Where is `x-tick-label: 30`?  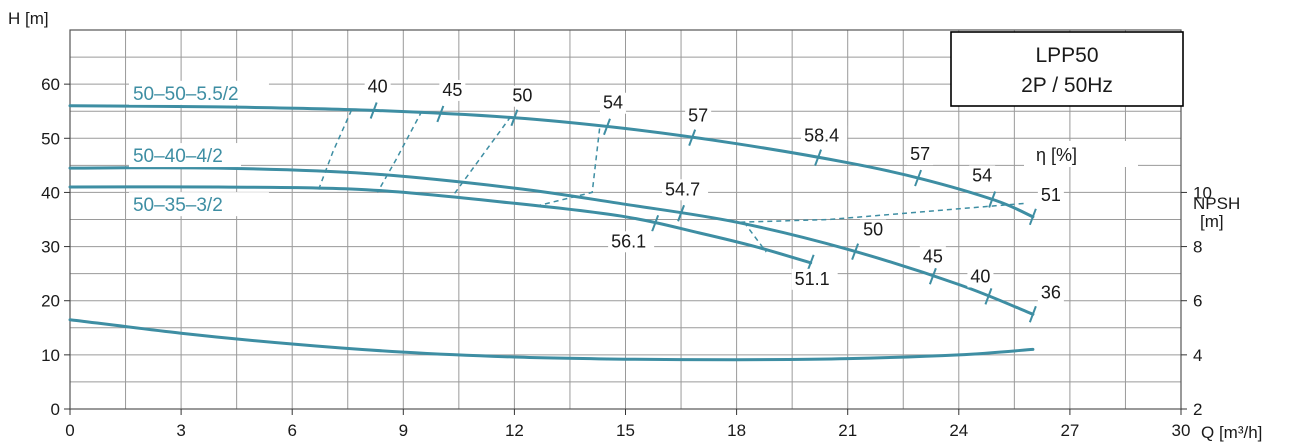 x-tick-label: 30 is located at coordinates (1181, 430).